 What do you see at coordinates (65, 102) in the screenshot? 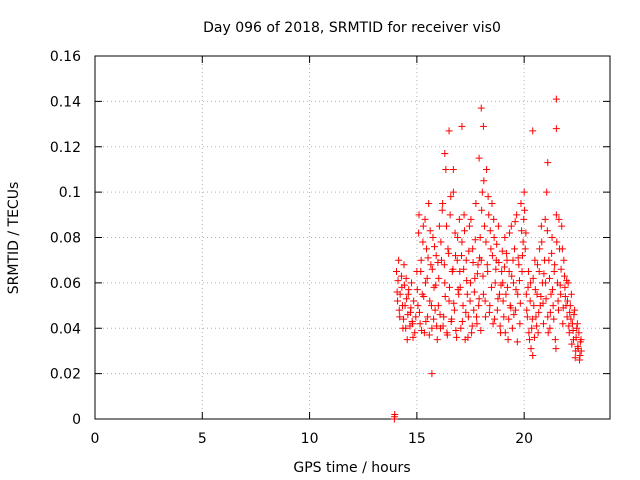
I see `y-tick-label: 0.14` at bounding box center [65, 102].